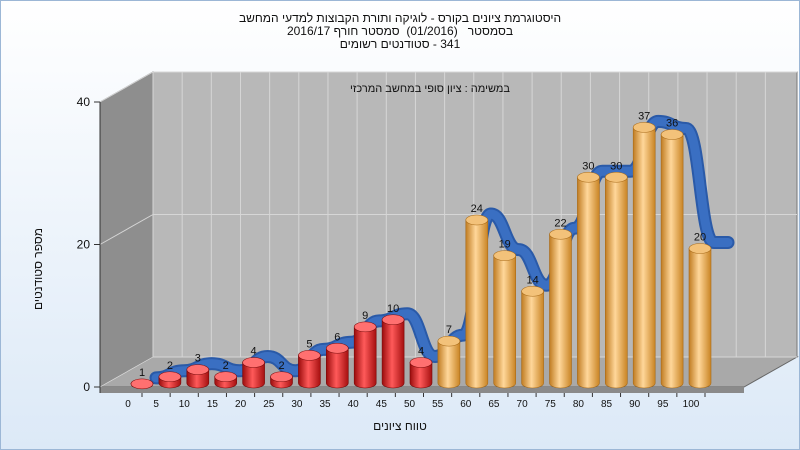 The height and width of the screenshot is (450, 800). Describe the element at coordinates (142, 373) in the screenshot. I see `data-label: 1` at that location.